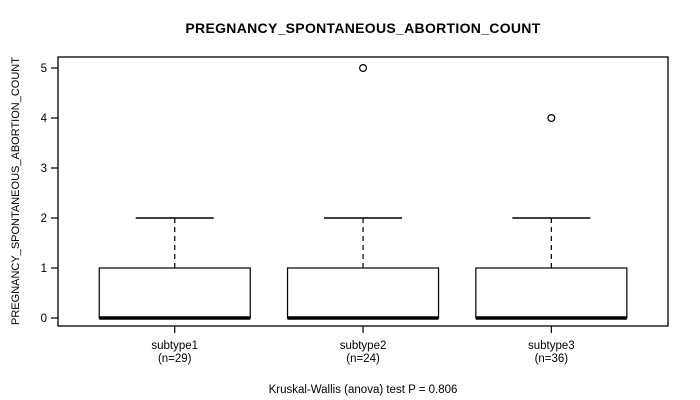 The width and height of the screenshot is (700, 400). What do you see at coordinates (44, 269) in the screenshot?
I see `y-tick-label: 1` at bounding box center [44, 269].